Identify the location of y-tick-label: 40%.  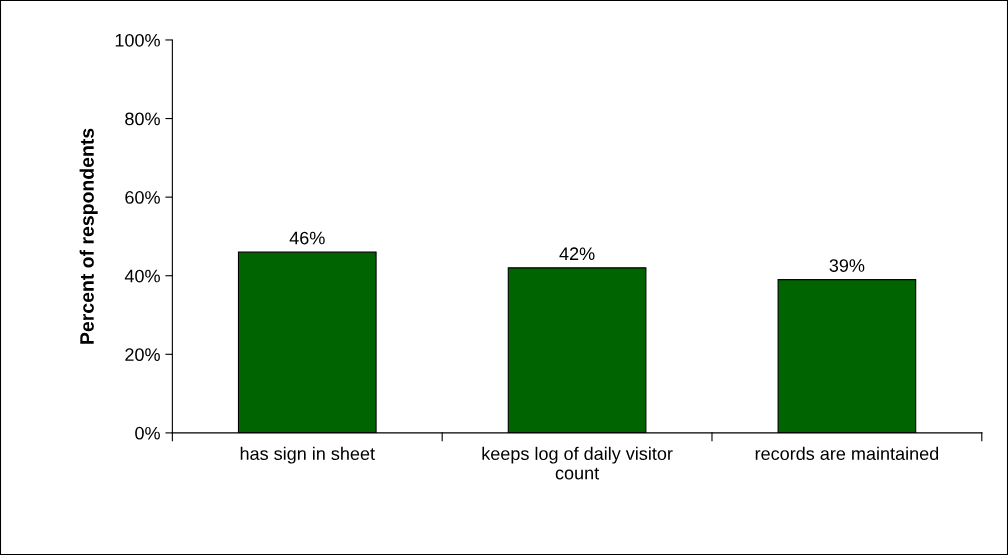
(142, 276).